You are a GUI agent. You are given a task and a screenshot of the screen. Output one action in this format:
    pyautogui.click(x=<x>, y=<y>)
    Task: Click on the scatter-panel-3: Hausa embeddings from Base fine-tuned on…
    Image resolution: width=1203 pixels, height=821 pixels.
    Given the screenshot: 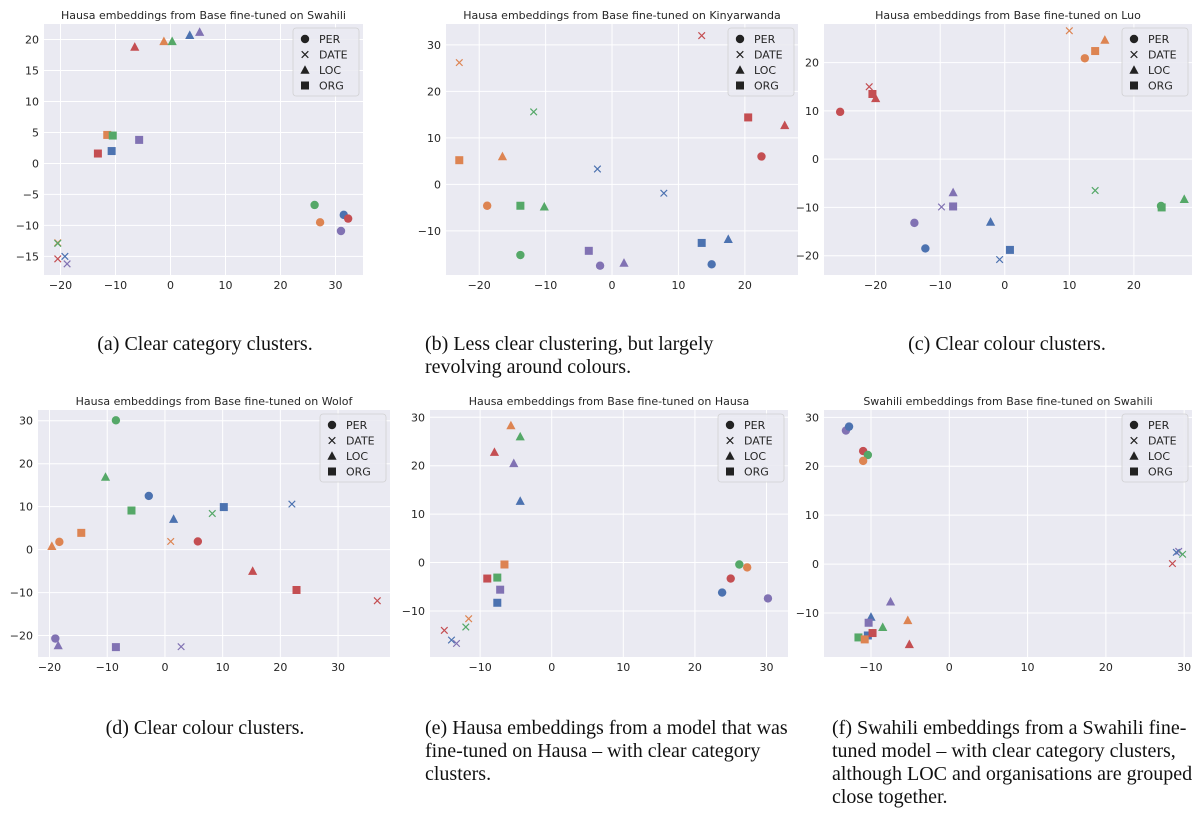 What is the action you would take?
    pyautogui.click(x=205, y=533)
    